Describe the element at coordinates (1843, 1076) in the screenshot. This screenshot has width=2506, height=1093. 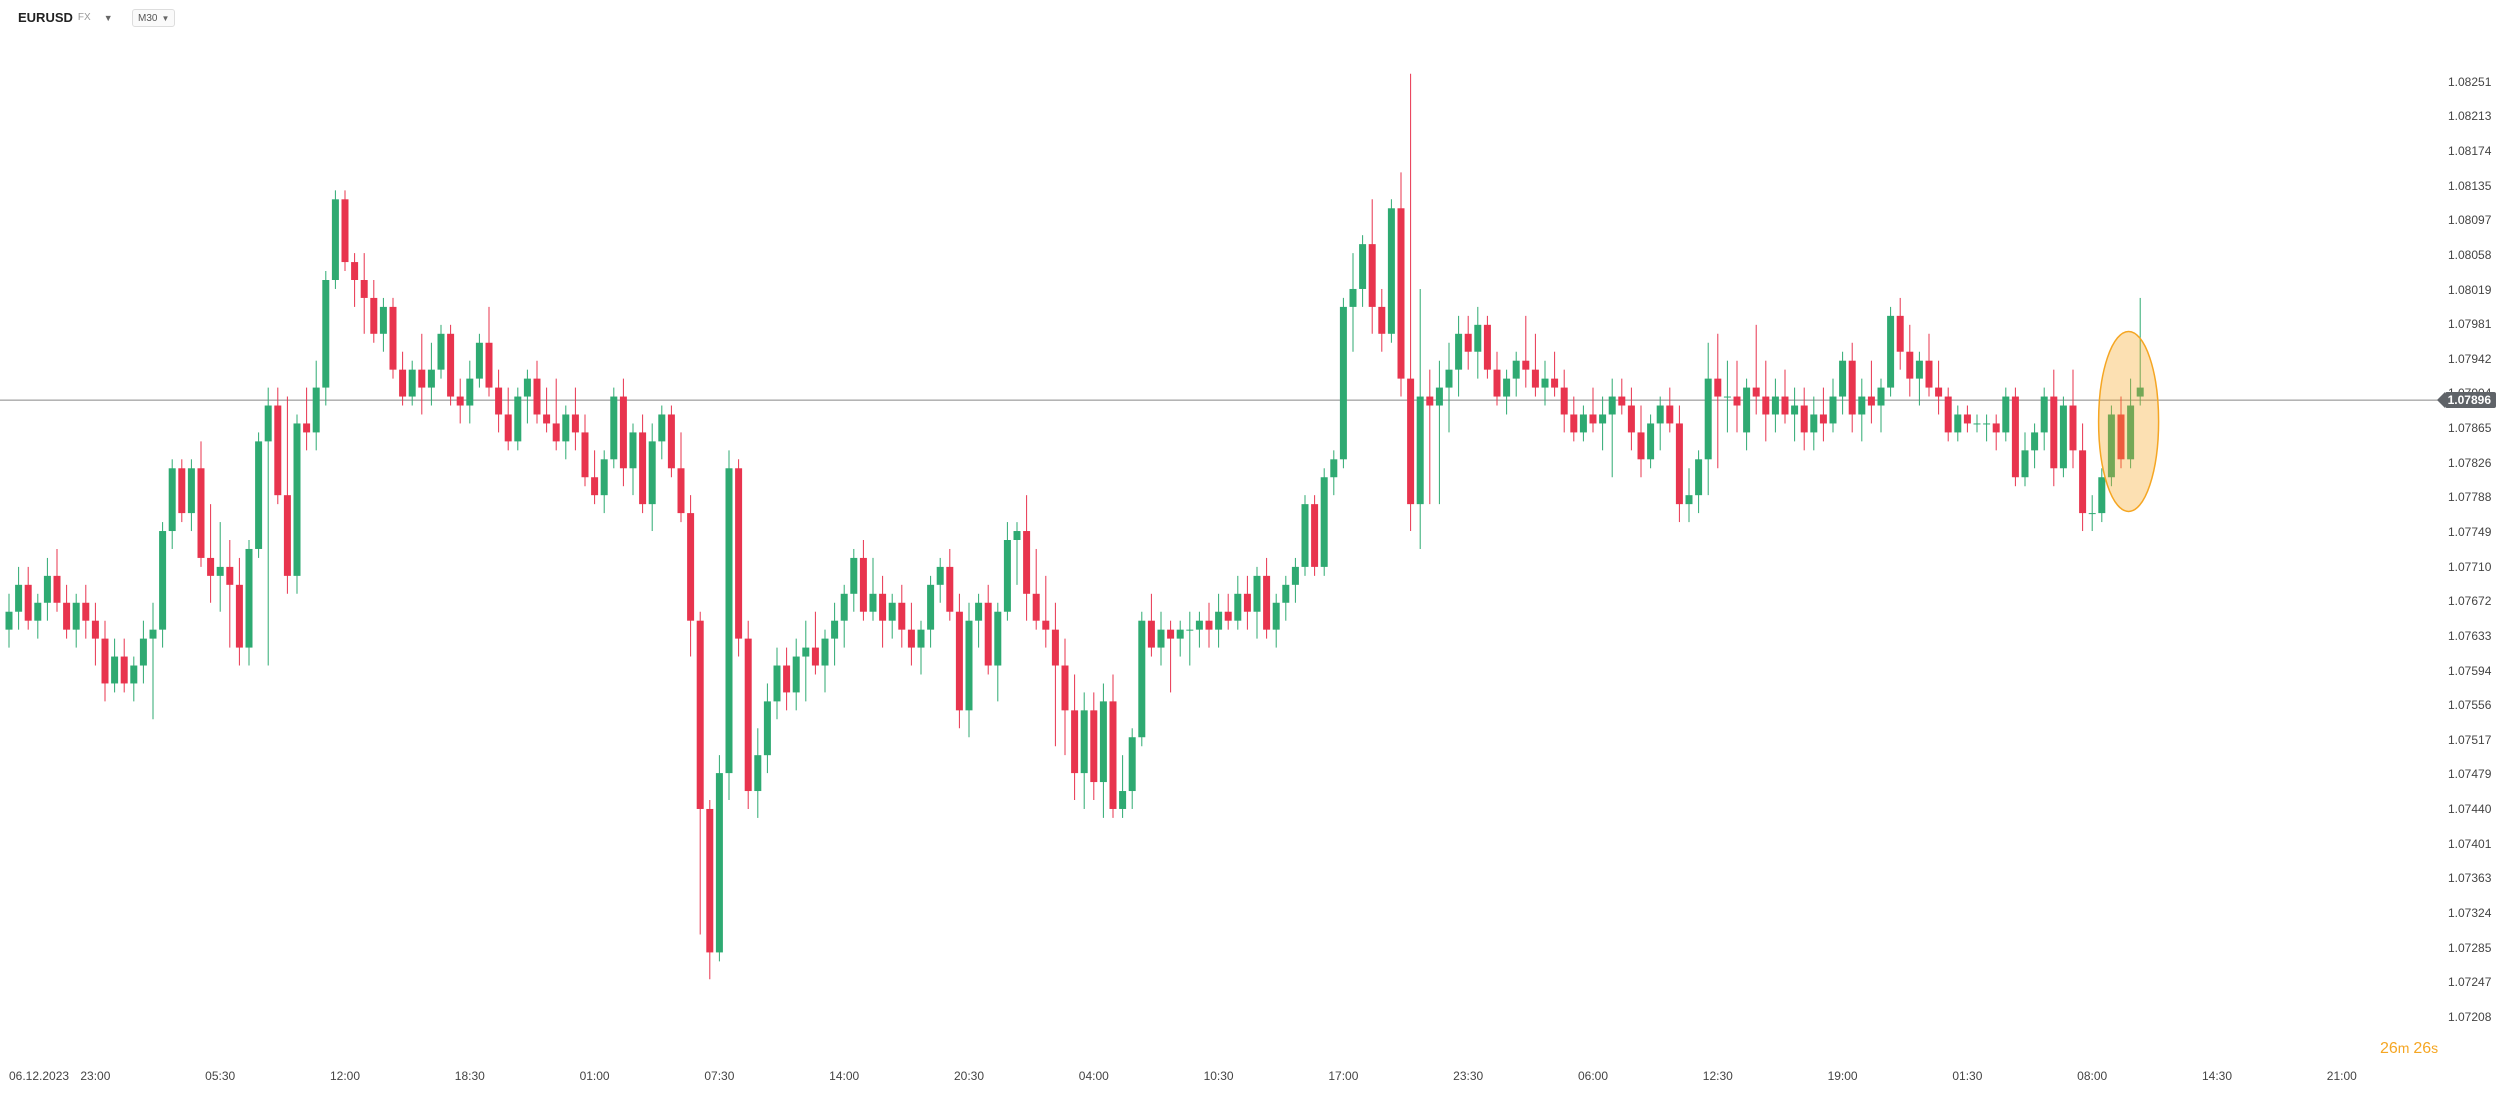
I see `x-tick-label: 19:00` at that location.